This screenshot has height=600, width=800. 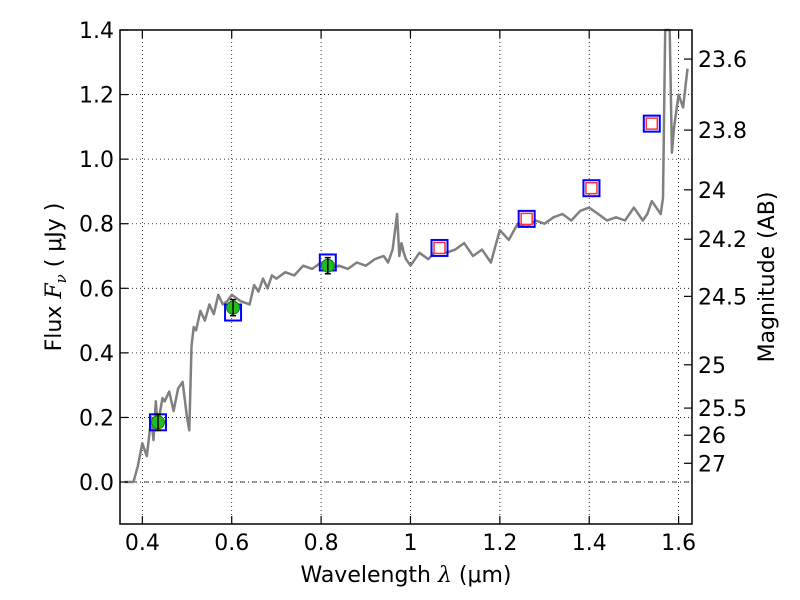 What do you see at coordinates (405, 575) in the screenshot?
I see `x-axis-label: Wavelength λ (μm)` at bounding box center [405, 575].